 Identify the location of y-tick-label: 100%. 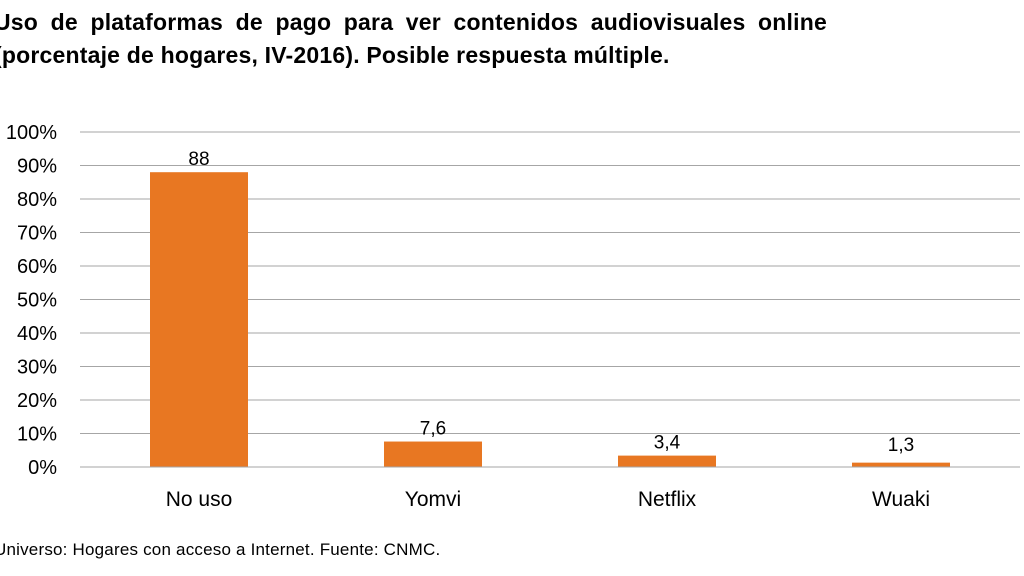
(31, 133).